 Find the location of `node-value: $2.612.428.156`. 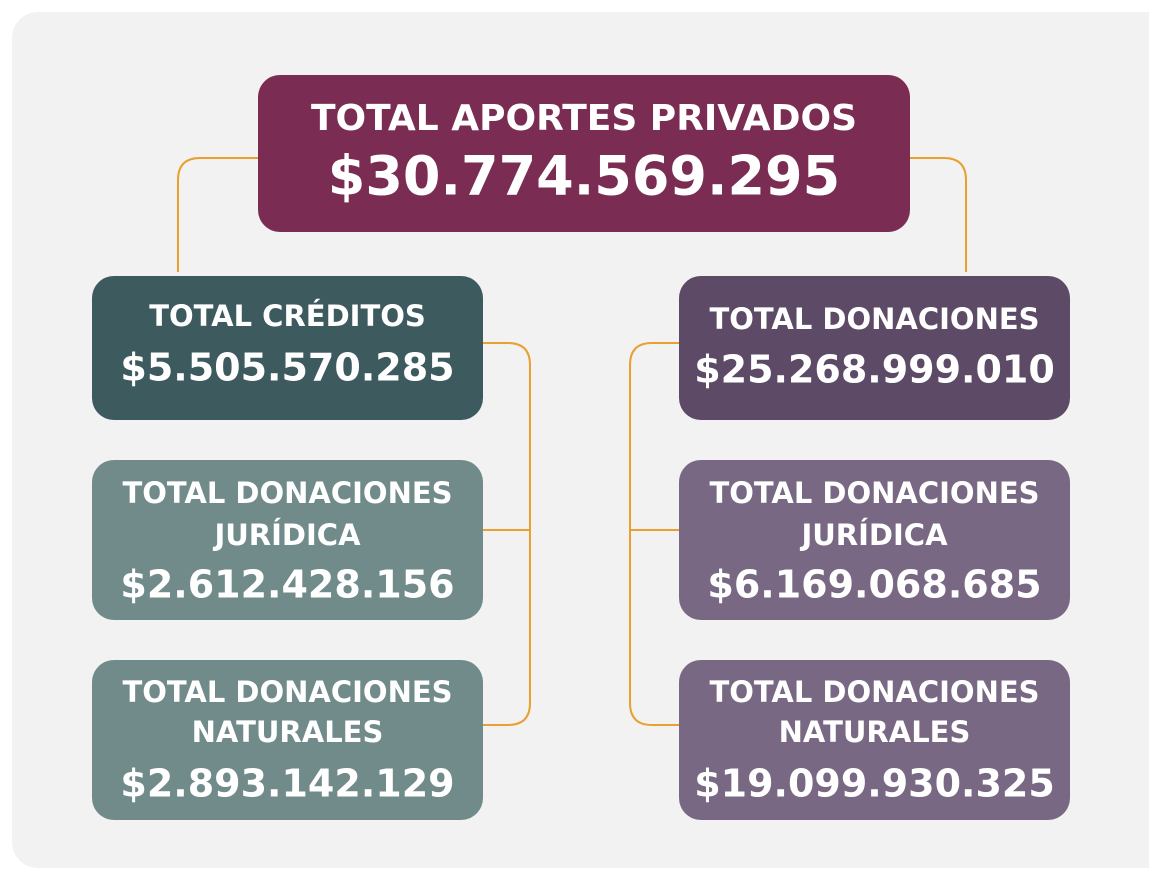

node-value: $2.612.428.156 is located at coordinates (287, 585).